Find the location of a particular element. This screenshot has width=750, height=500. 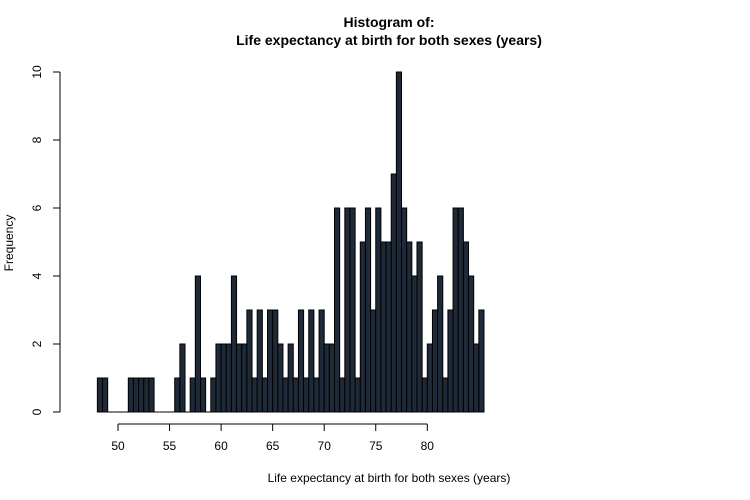

x-axis-tick-label: 55 is located at coordinates (170, 446).